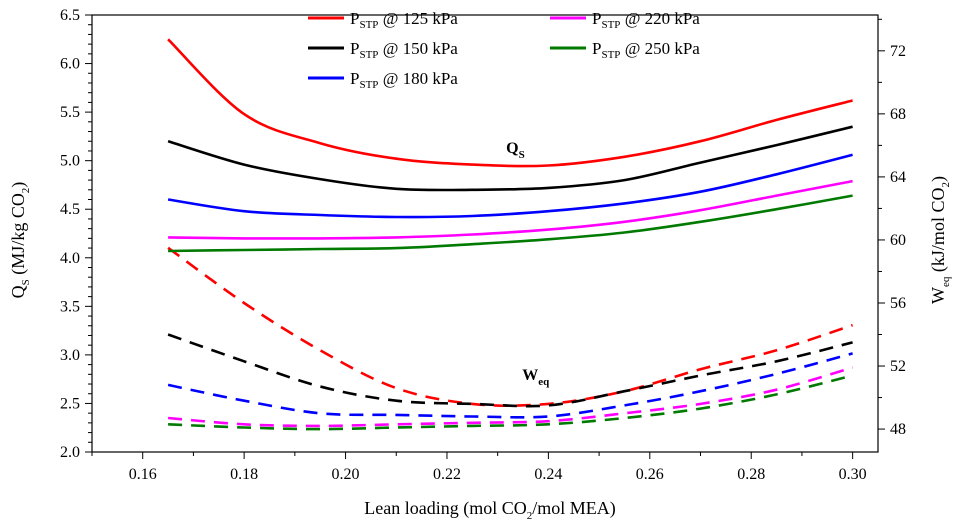  I want to click on legend-label-4: PSTP @ 220 kPa, so click(646, 20).